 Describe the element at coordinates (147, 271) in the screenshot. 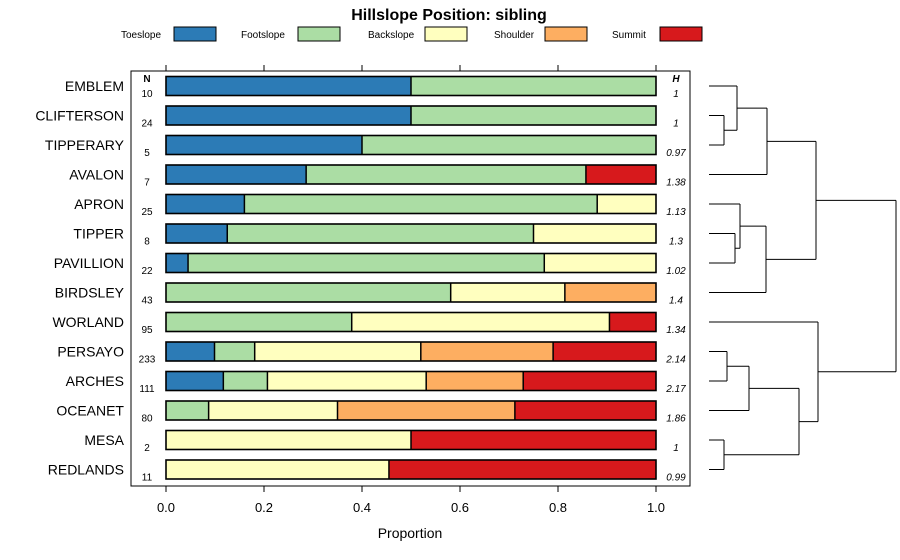

I see `row-n-value: 22` at that location.